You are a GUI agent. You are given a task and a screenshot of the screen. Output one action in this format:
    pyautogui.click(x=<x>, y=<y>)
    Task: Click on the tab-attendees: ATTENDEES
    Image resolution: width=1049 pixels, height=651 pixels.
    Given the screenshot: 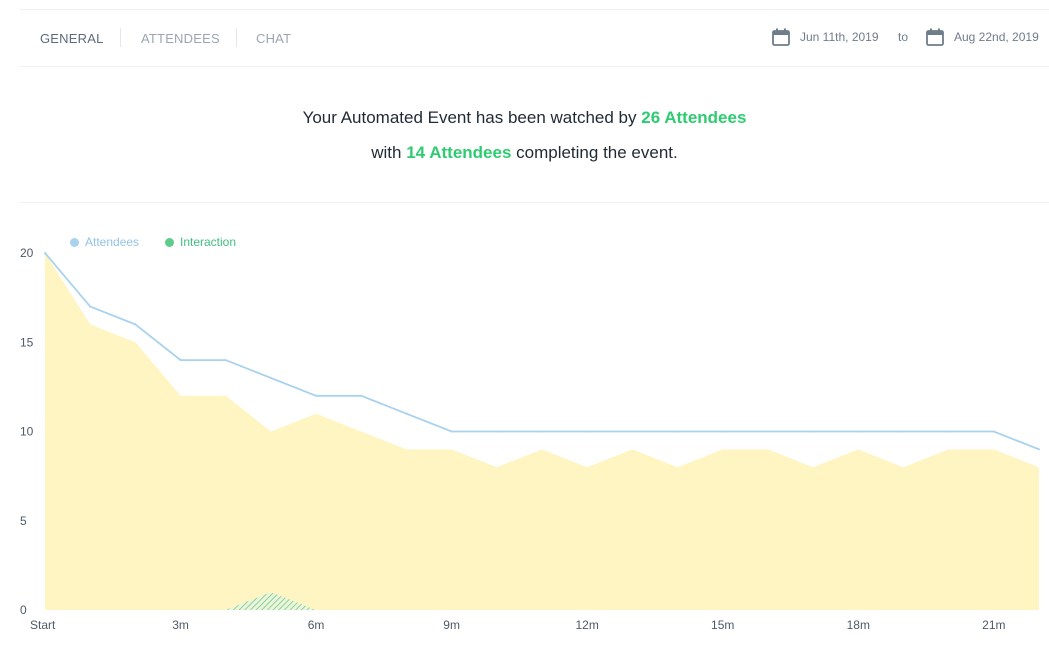 What is the action you would take?
    pyautogui.click(x=180, y=38)
    